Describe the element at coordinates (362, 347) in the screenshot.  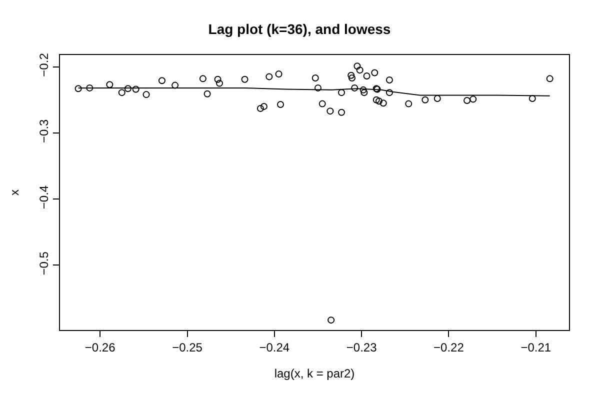
I see `x-tick-label: −0.23` at that location.